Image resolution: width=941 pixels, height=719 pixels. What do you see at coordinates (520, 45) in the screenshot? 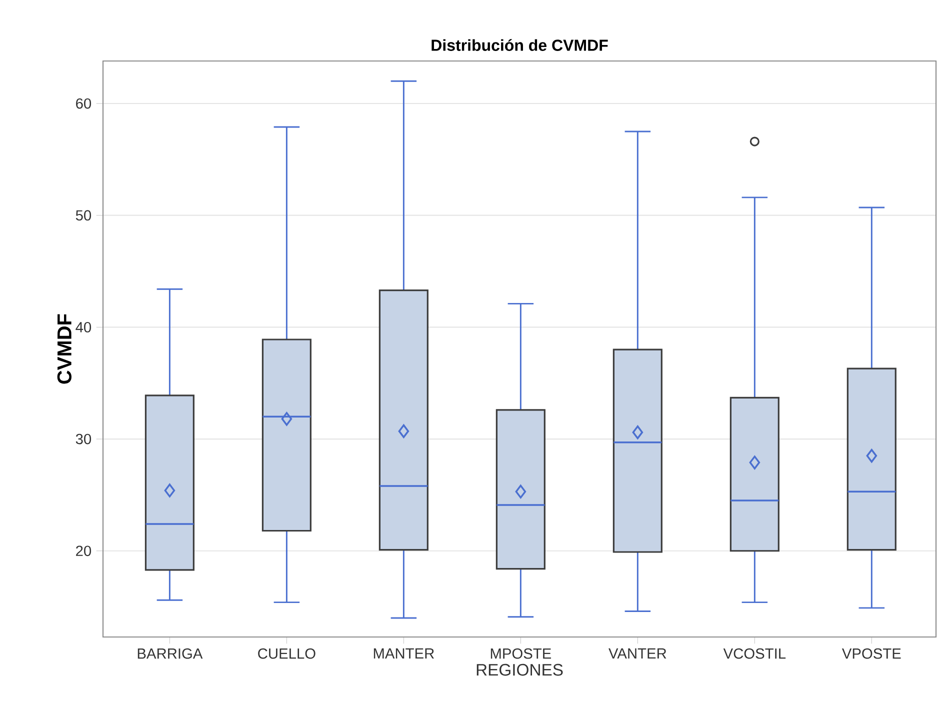
I see `chart-title: Distribución de CVMDF` at bounding box center [520, 45].